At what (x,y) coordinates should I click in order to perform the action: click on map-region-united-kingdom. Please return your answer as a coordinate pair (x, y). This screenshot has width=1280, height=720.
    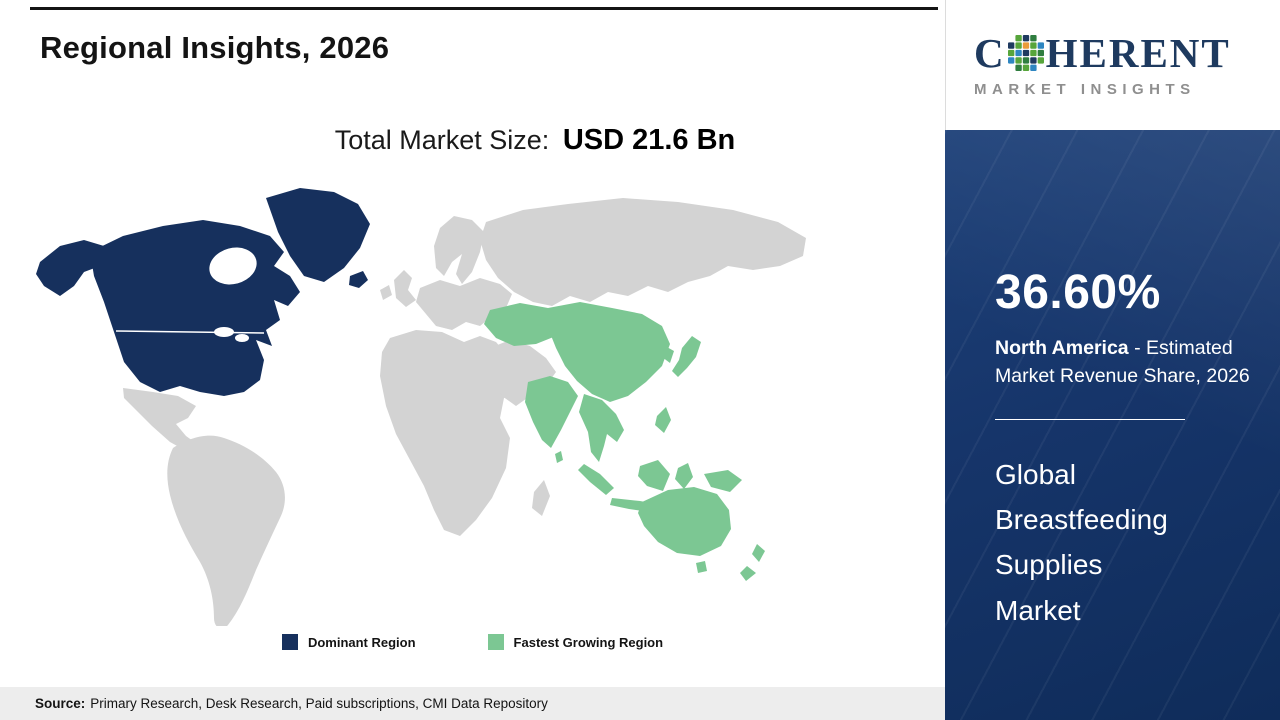
    Looking at the image, I should click on (405, 288).